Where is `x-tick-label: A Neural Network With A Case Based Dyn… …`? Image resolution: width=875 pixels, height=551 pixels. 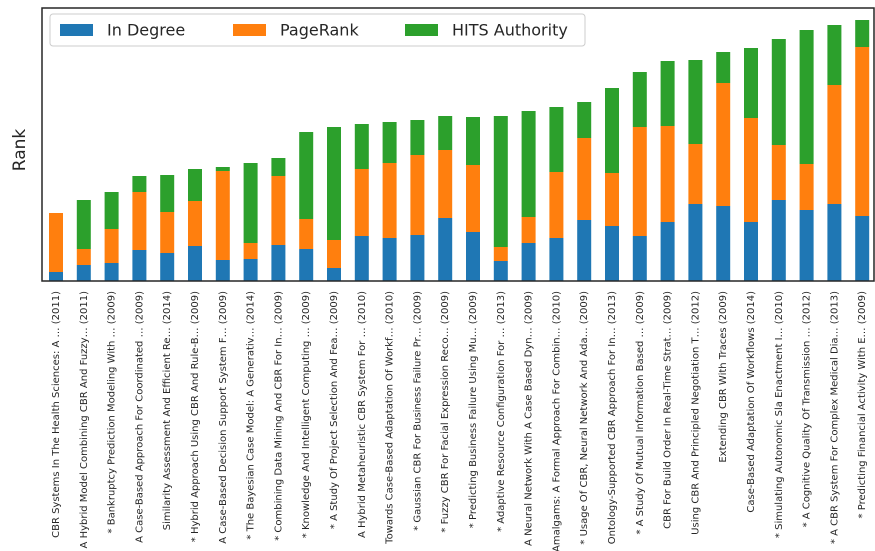 x-tick-label: A Neural Network With A Case Based Dyn… … is located at coordinates (529, 418).